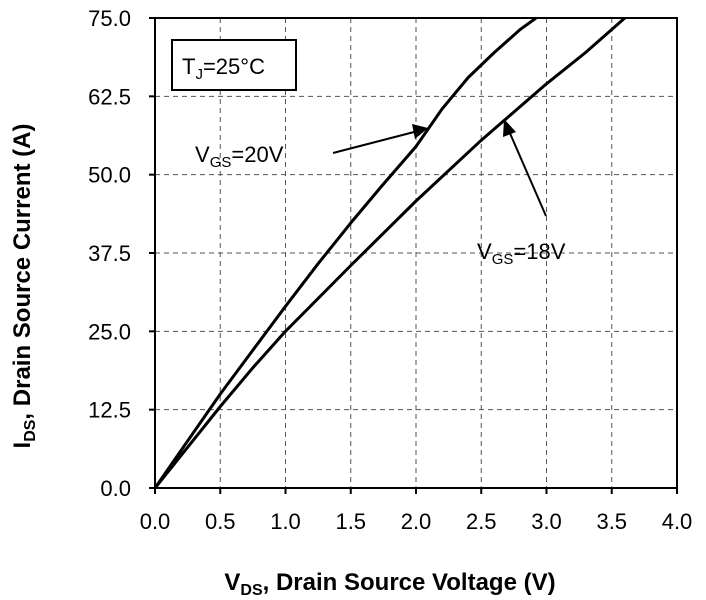 This screenshot has width=706, height=600. Describe the element at coordinates (155, 521) in the screenshot. I see `x-tick-label: 0.0` at that location.